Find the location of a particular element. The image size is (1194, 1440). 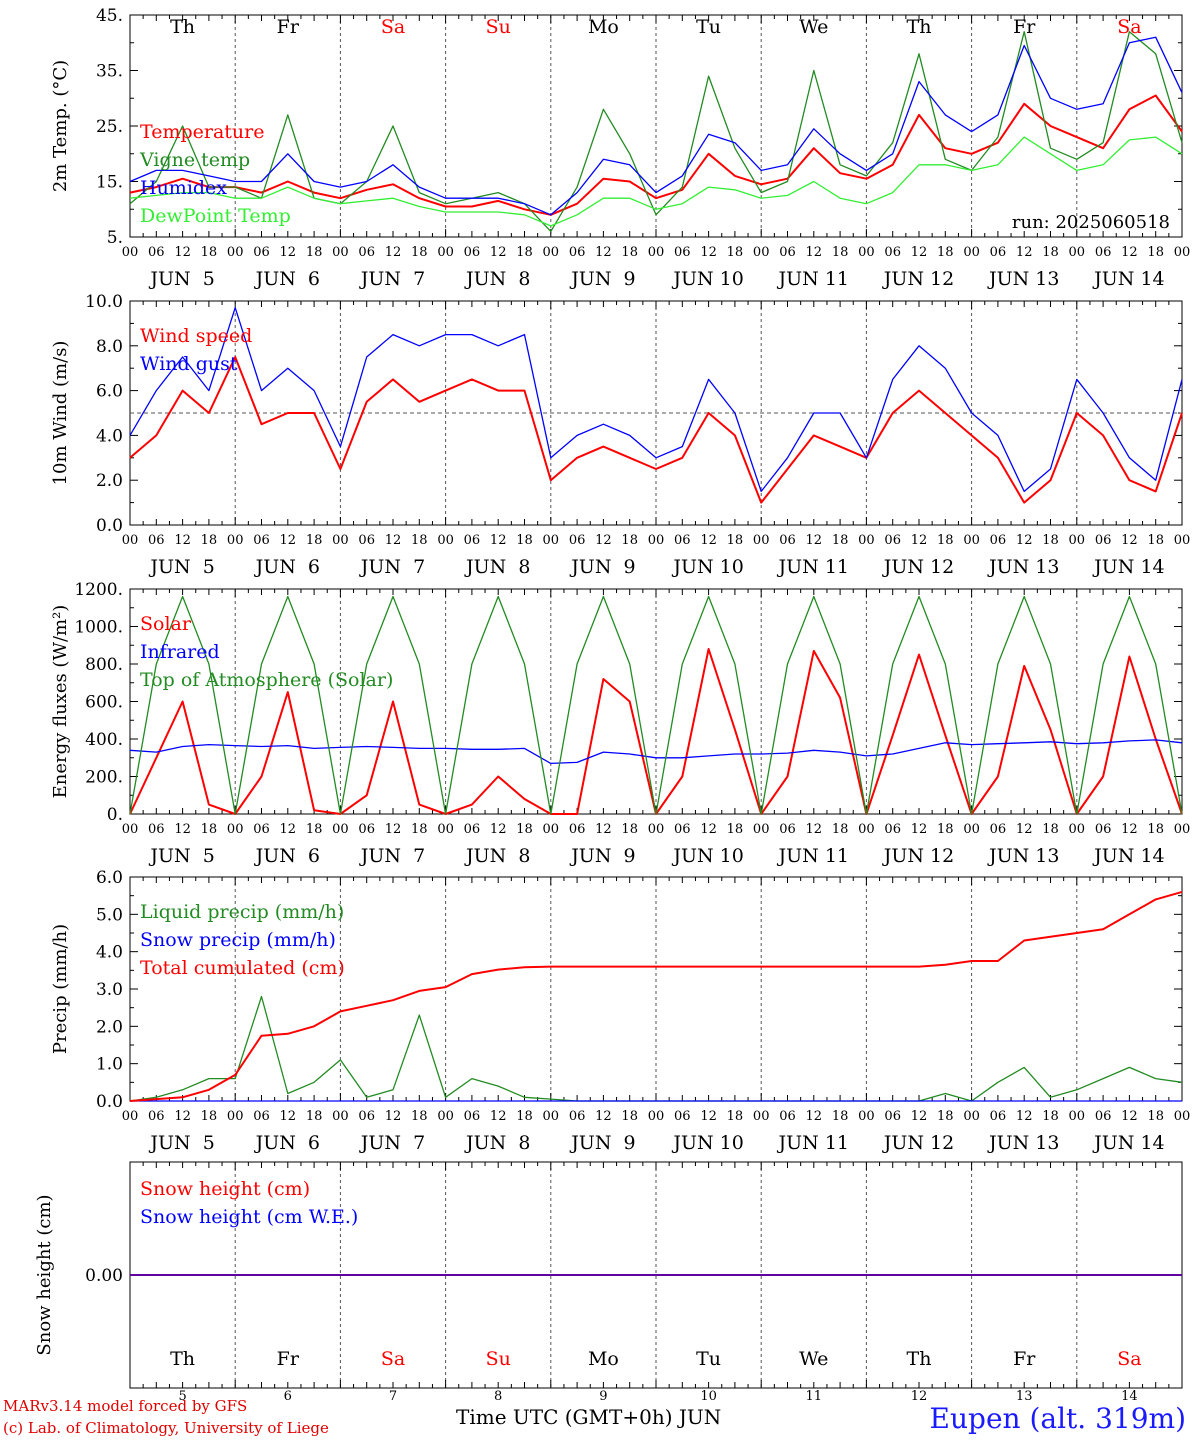

legend-entry: Total cumulated (cm) is located at coordinates (242, 968).